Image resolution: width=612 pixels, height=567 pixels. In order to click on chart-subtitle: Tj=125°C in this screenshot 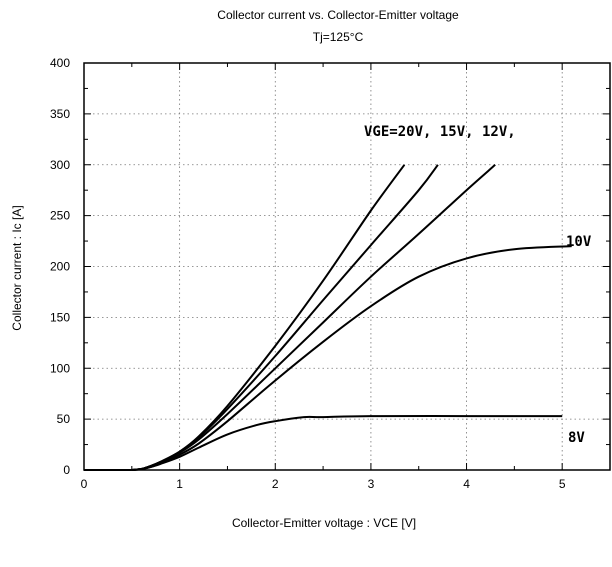, I will do `click(338, 37)`.